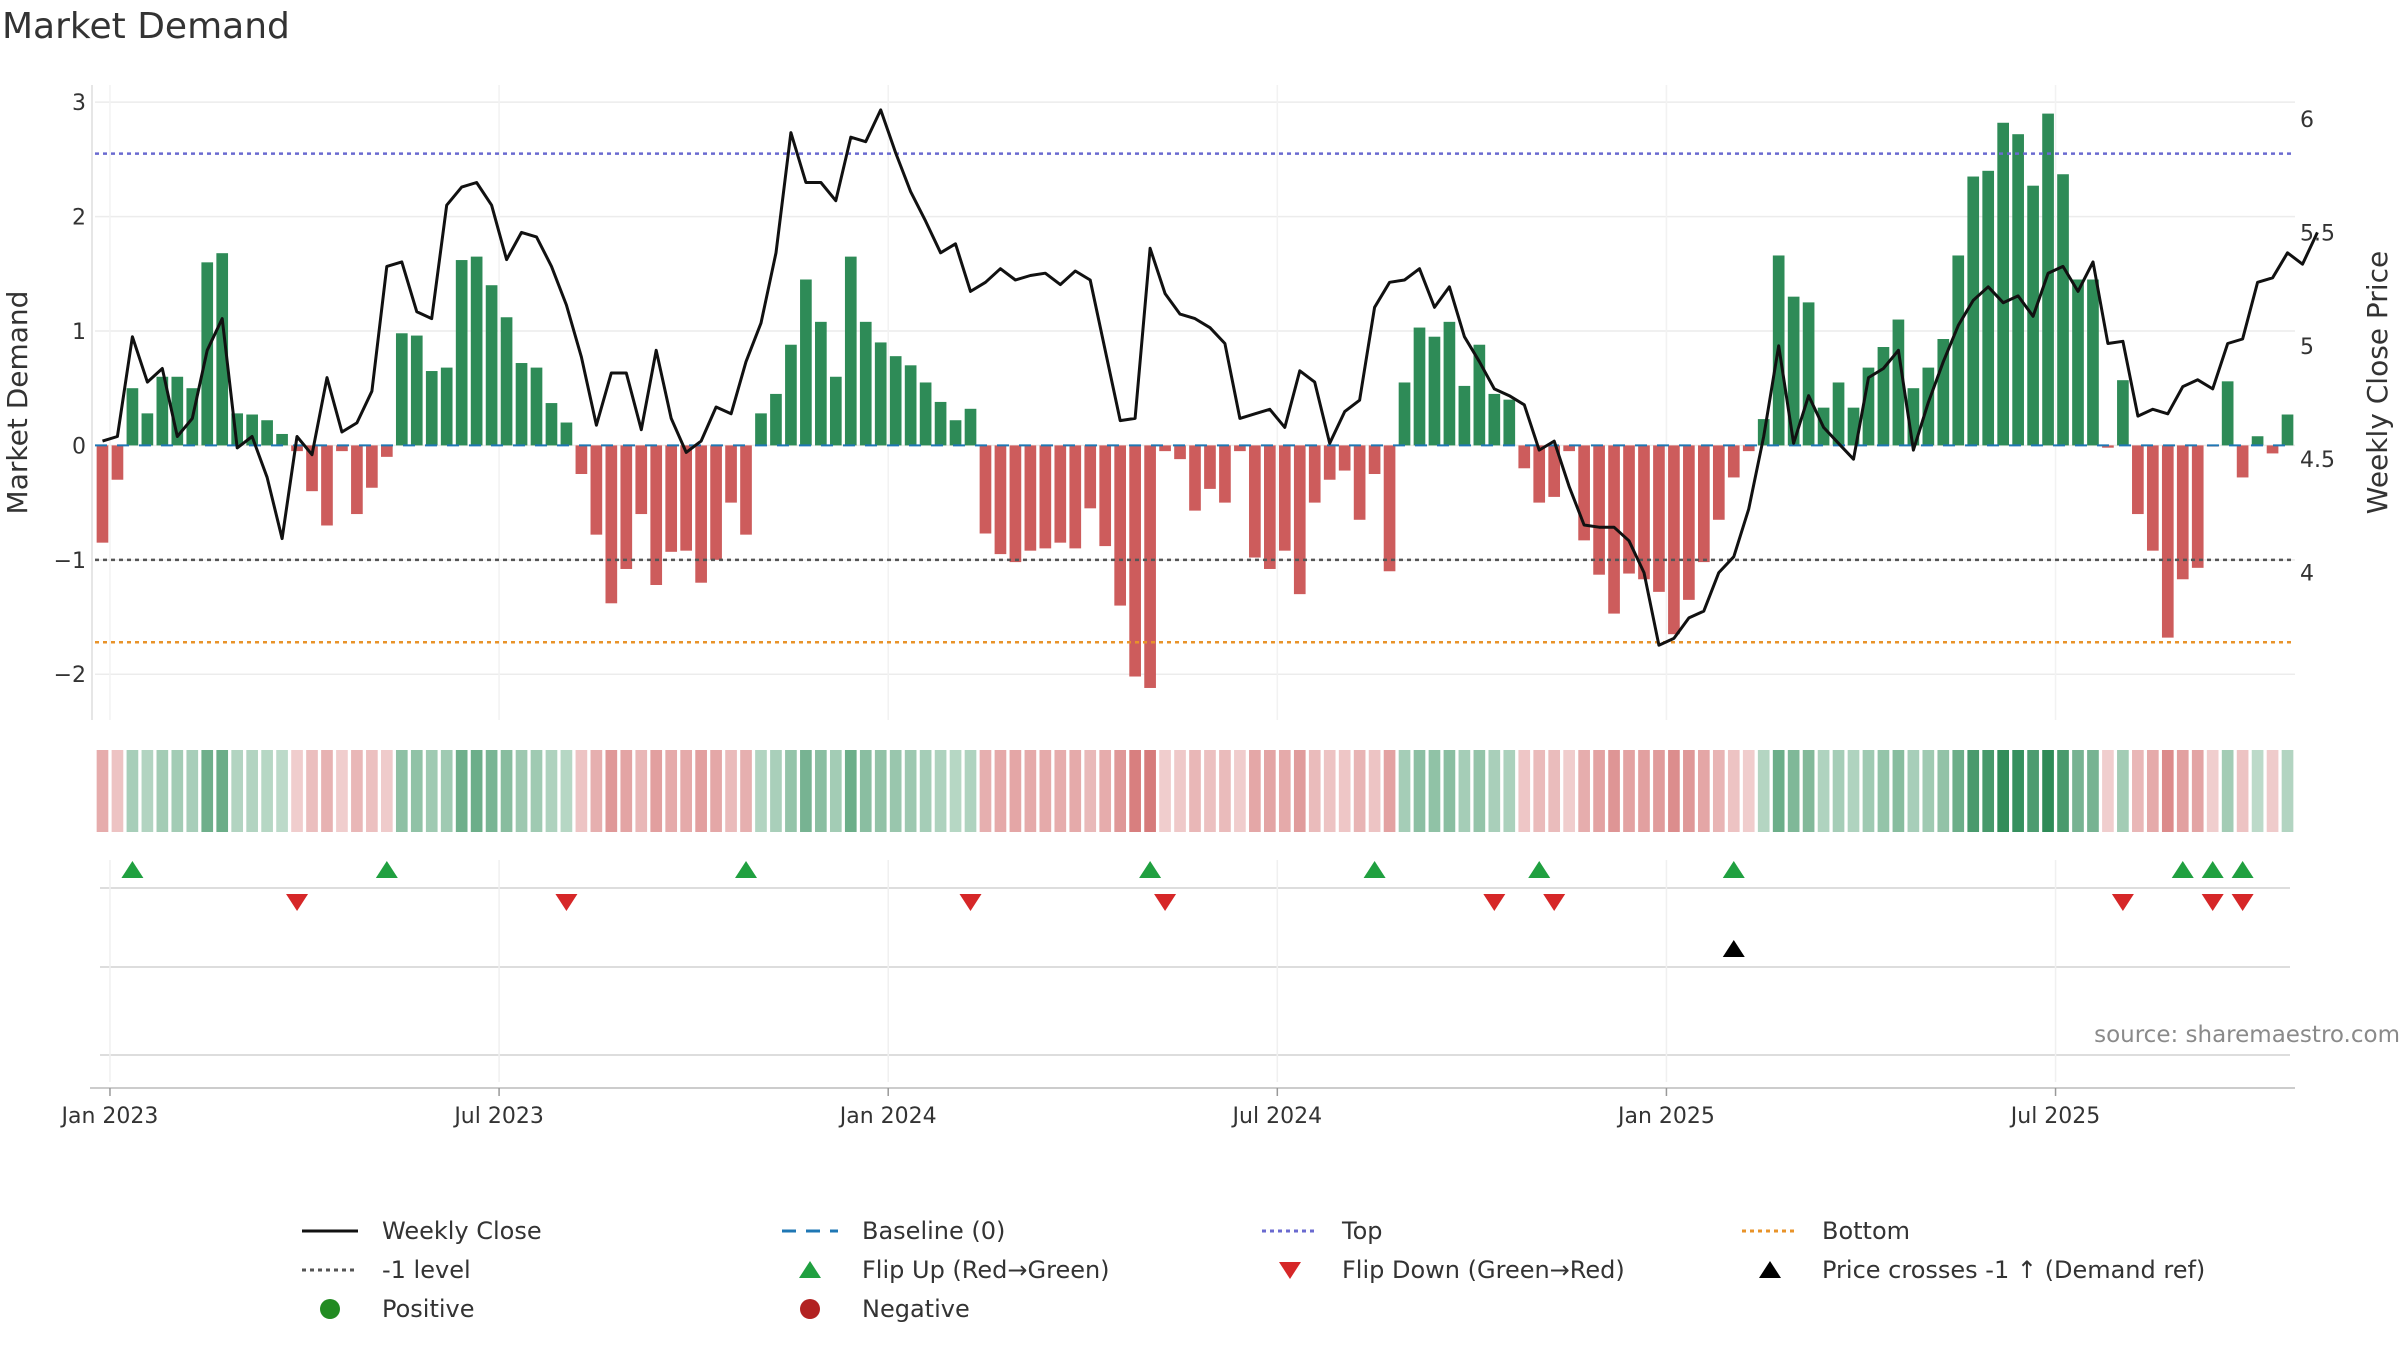  What do you see at coordinates (1277, 1116) in the screenshot?
I see `x-tick-label: Jul 2024` at bounding box center [1277, 1116].